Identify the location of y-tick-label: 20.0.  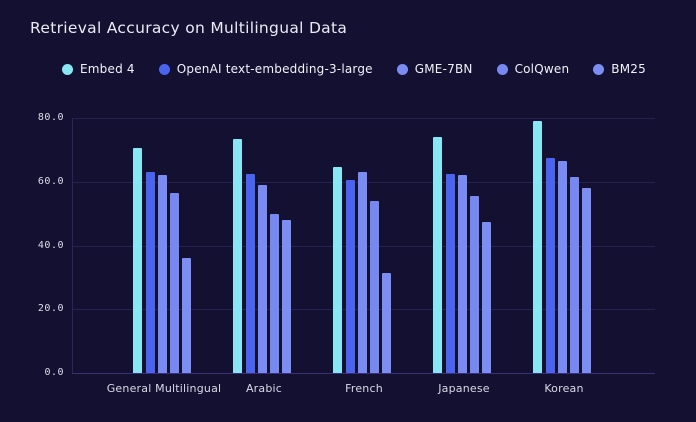
(50, 309).